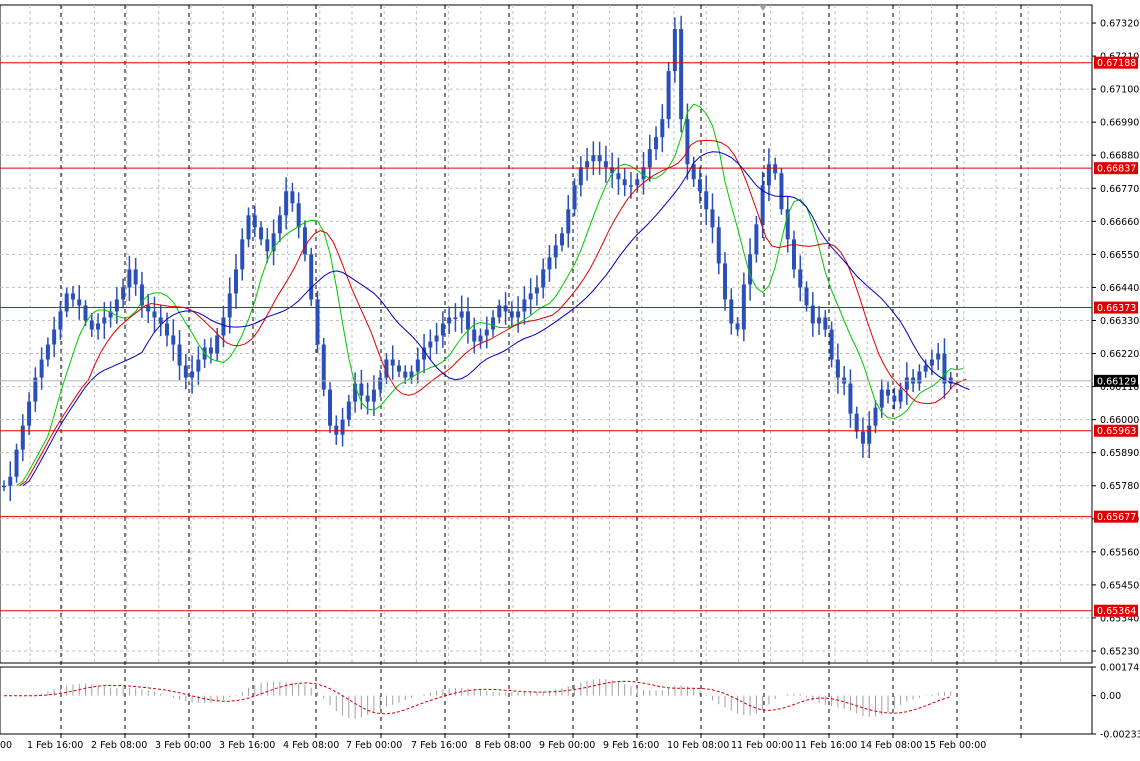 Image resolution: width=1140 pixels, height=761 pixels. Describe the element at coordinates (763, 8) in the screenshot. I see `chart-shift-marker` at that location.